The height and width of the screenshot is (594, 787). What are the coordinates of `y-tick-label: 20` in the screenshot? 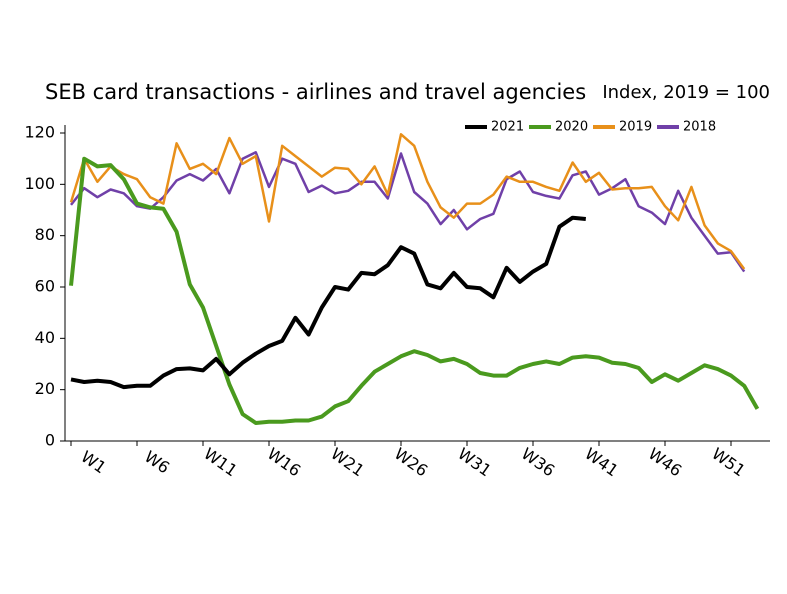 It's located at (45, 388).